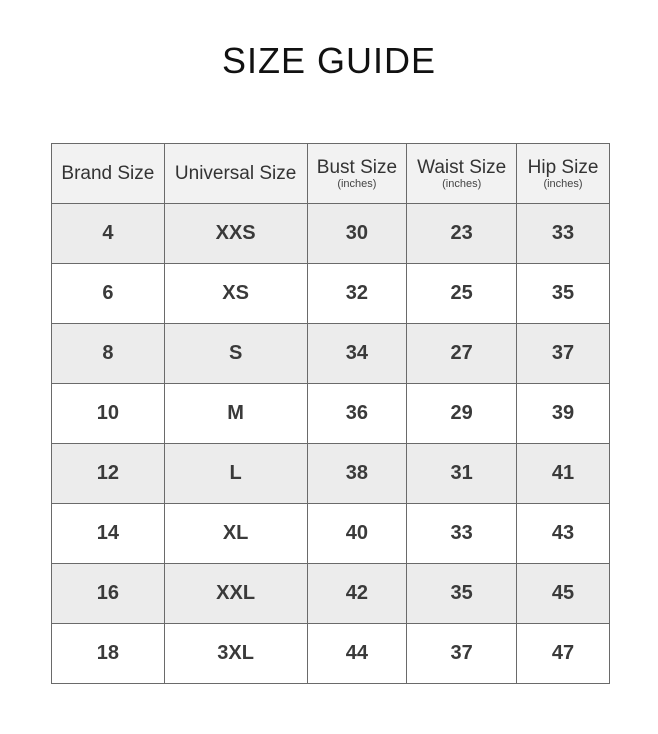 The height and width of the screenshot is (734, 658). Describe the element at coordinates (108, 593) in the screenshot. I see `table-cell: 16` at that location.